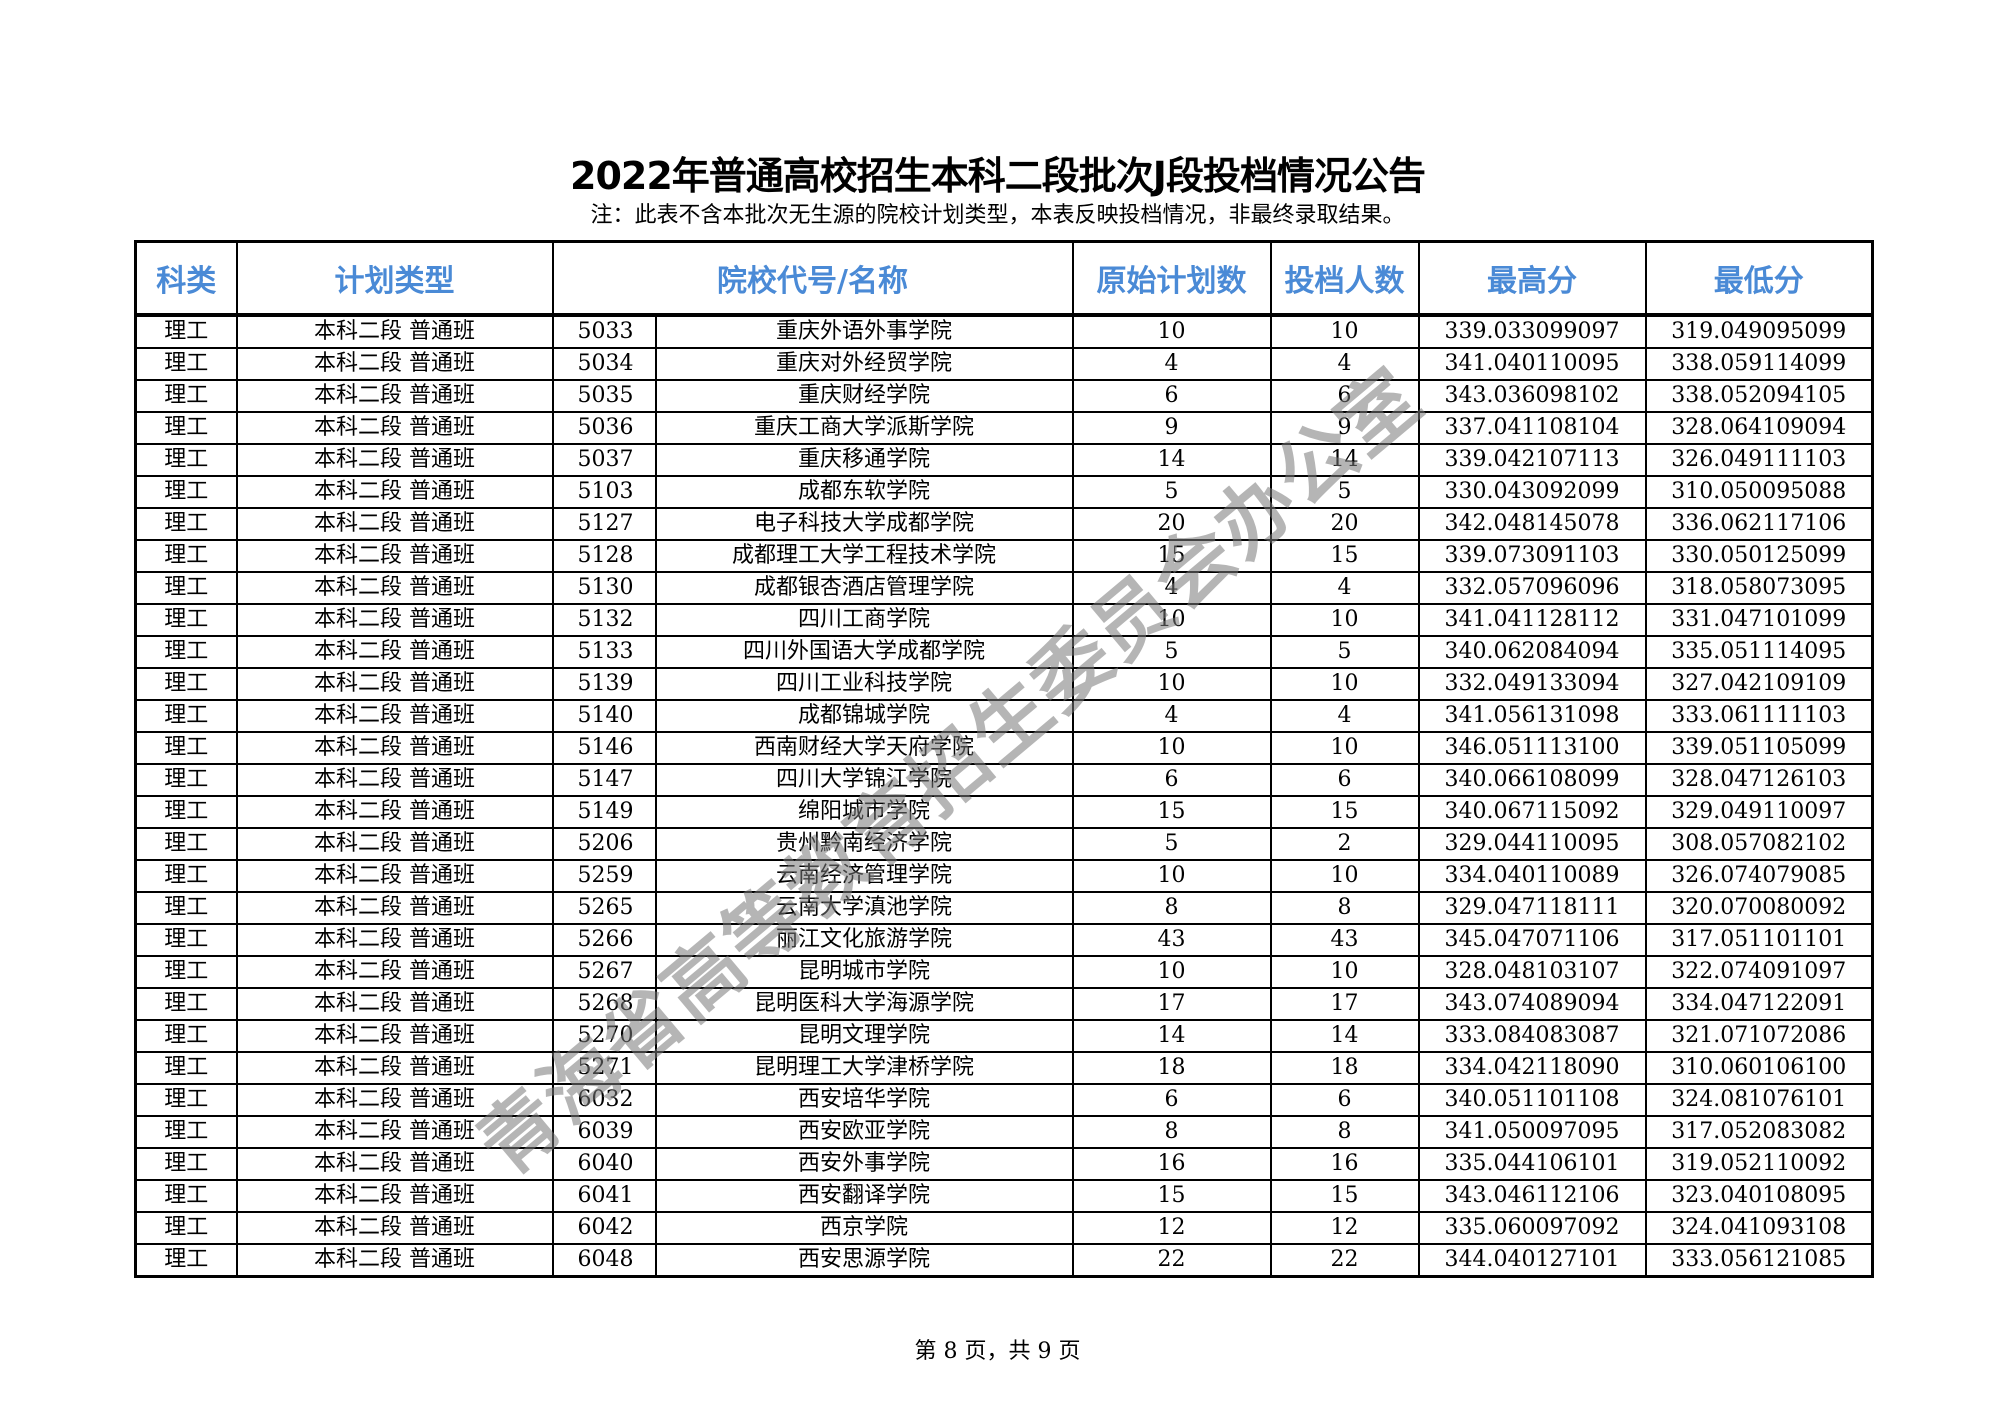 This screenshot has width=1995, height=1410. Describe the element at coordinates (604, 748) in the screenshot. I see `cell-school-code: 5146` at that location.